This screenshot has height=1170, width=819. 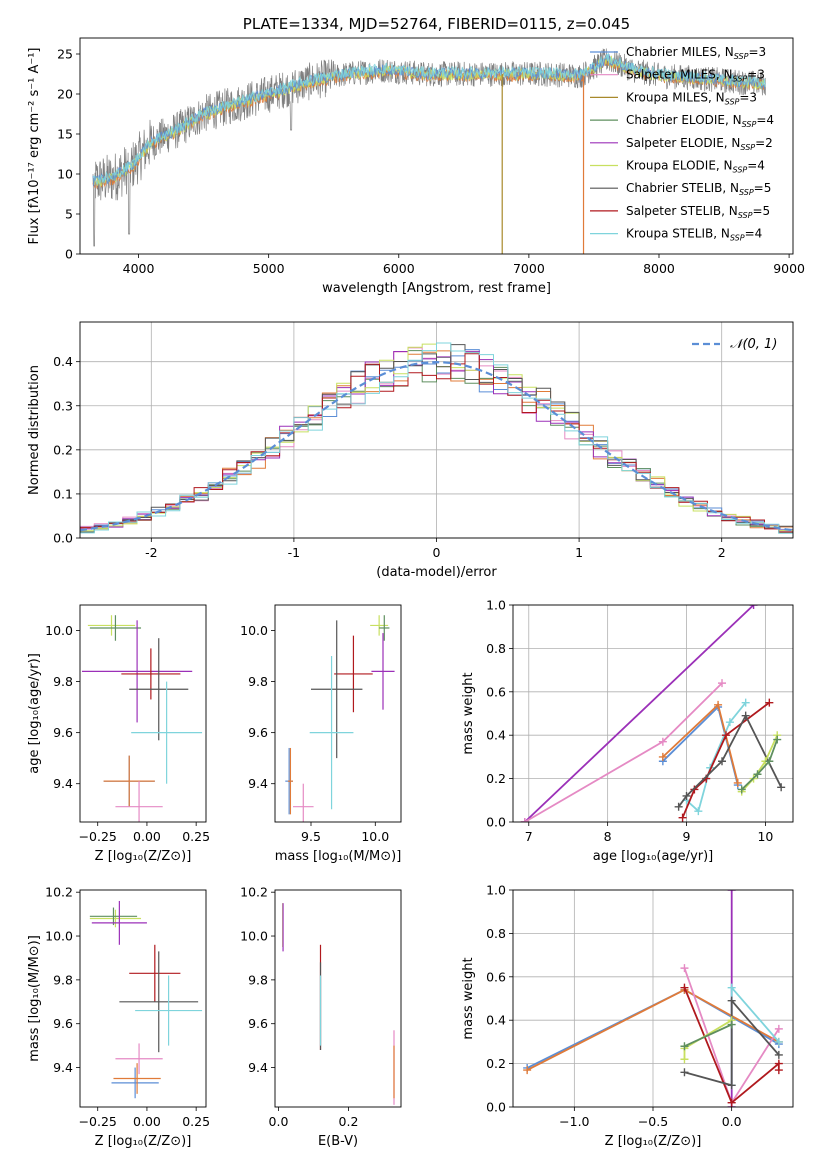 What do you see at coordinates (139, 268) in the screenshot?
I see `spectrum-xtick-label: 4000` at bounding box center [139, 268].